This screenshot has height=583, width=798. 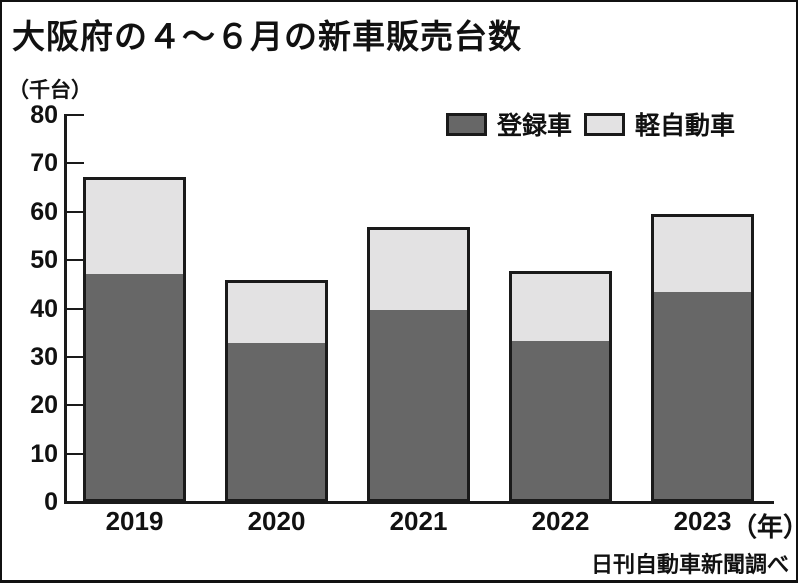 I want to click on legend-item-kei: 軽自動車, so click(x=659, y=124).